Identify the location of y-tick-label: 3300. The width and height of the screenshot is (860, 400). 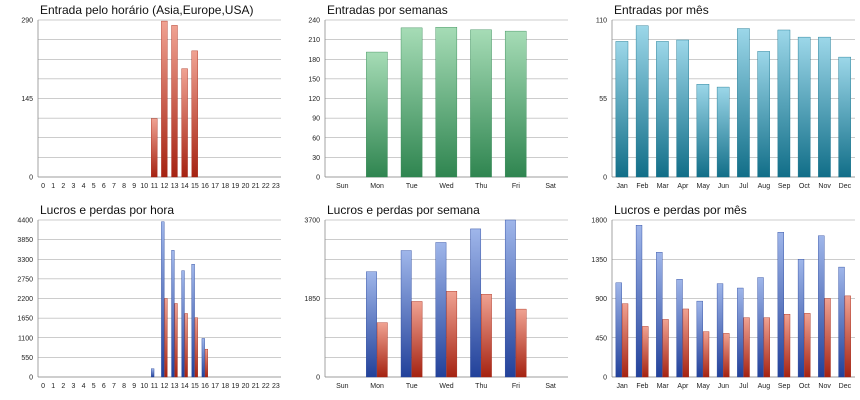
(25, 260).